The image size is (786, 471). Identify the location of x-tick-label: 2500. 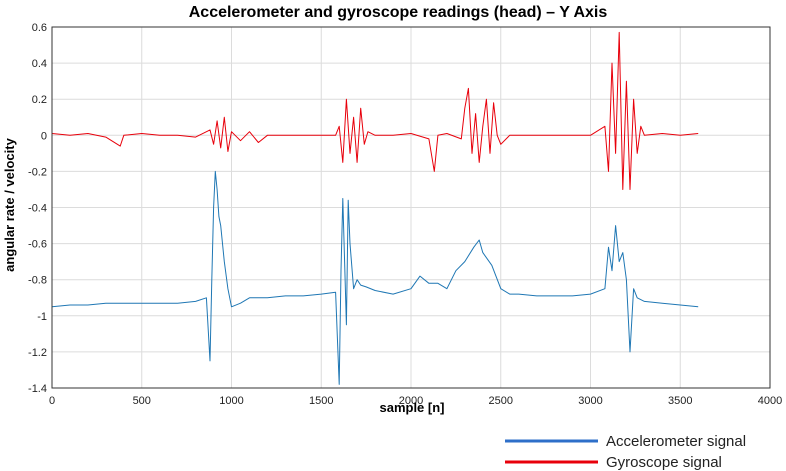
(501, 401).